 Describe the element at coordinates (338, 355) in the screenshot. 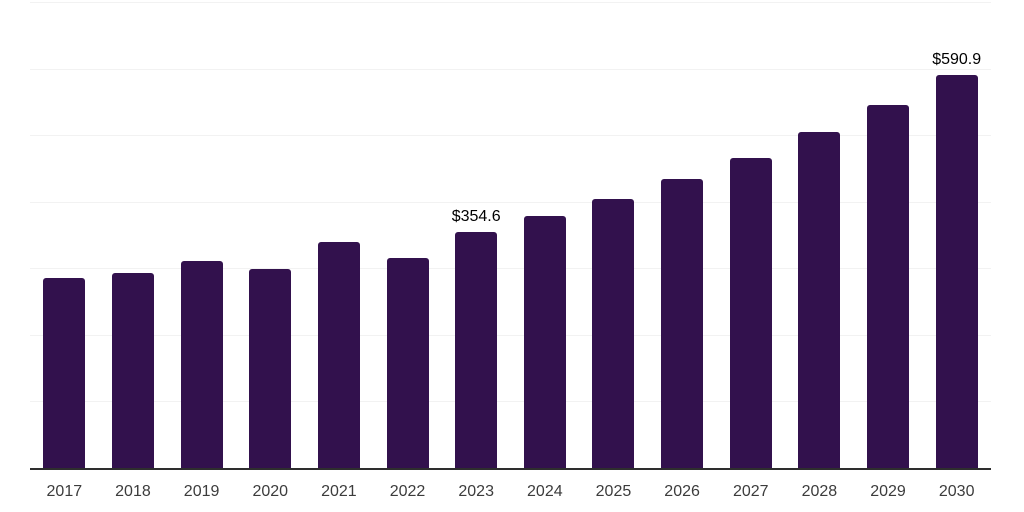

I see `bar-2021` at that location.